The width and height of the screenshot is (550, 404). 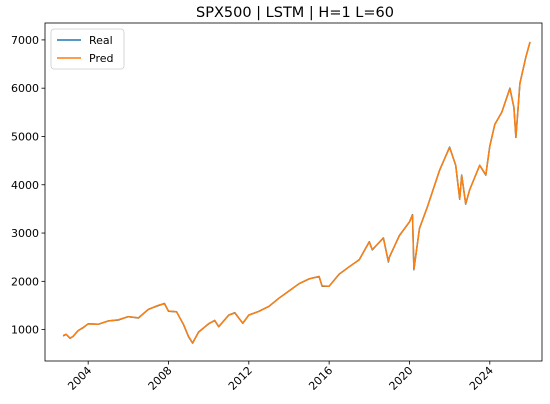 I want to click on chart-title: SPX500 | LSTM | H=1 L=60, so click(x=295, y=13).